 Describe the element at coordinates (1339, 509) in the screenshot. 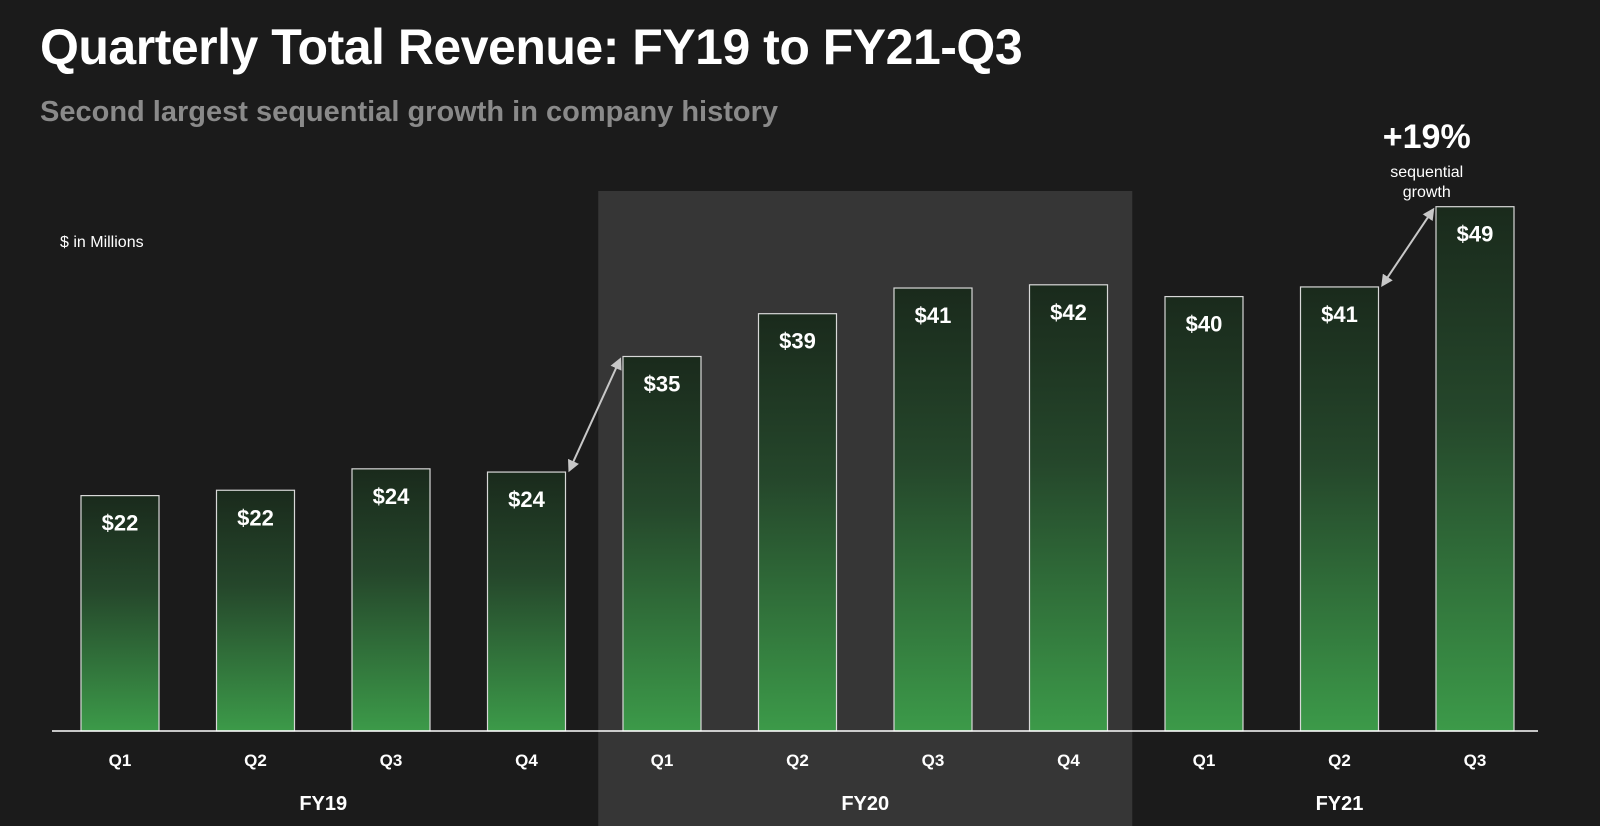

I see `bar-fy21-q2` at that location.